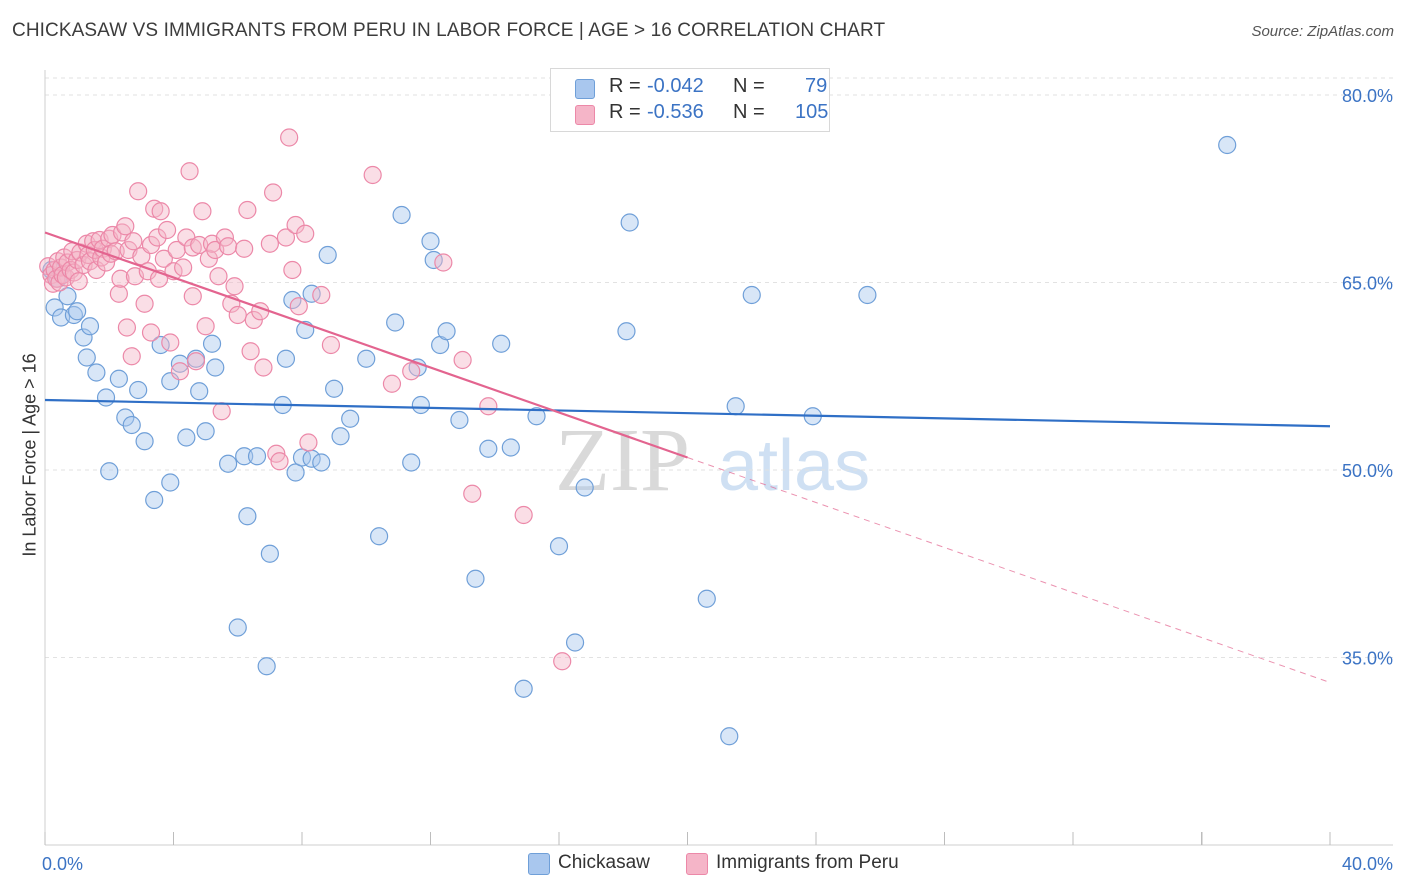  I want to click on legend-r-value: -0.042, so click(675, 86).